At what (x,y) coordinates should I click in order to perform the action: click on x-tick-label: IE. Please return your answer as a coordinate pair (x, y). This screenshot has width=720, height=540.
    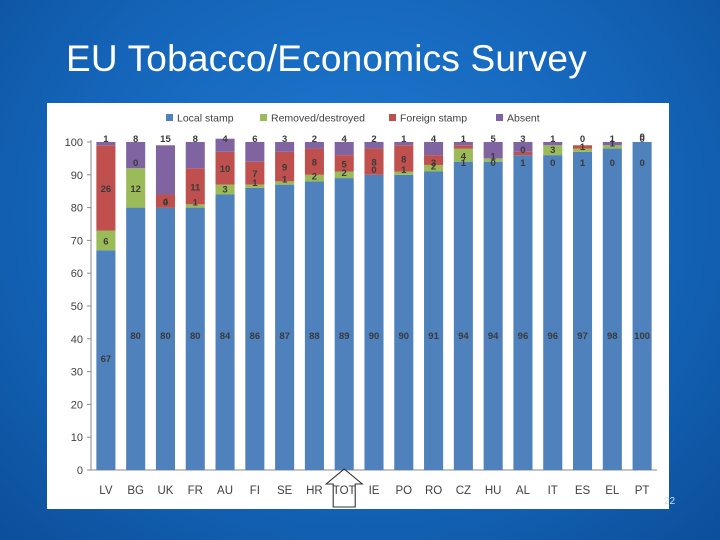
    Looking at the image, I should click on (374, 491).